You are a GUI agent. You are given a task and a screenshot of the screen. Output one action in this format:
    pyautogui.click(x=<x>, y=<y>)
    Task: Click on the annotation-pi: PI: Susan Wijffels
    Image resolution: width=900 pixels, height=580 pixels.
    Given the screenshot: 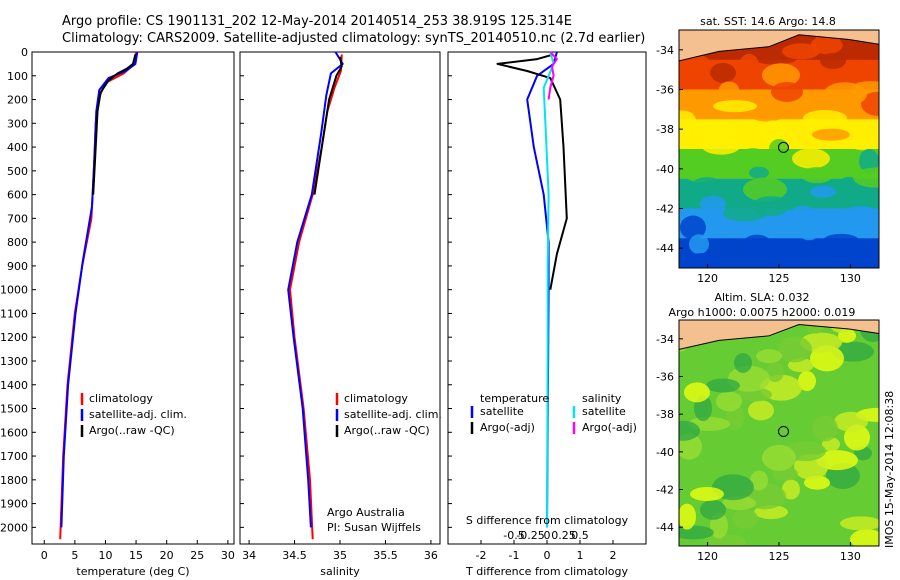 What is the action you would take?
    pyautogui.click(x=374, y=527)
    